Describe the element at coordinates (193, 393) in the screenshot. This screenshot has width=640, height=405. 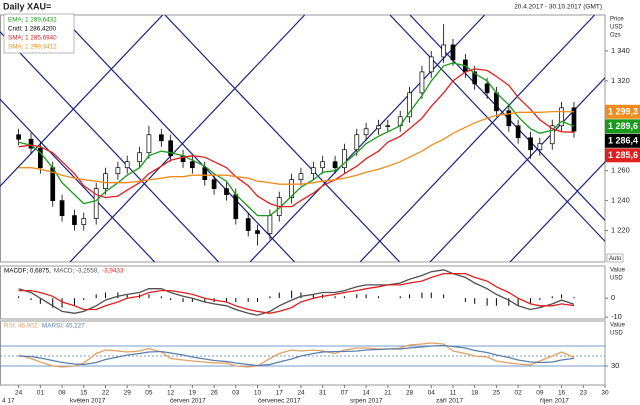
I see `x-tick-label: 19` at that location.